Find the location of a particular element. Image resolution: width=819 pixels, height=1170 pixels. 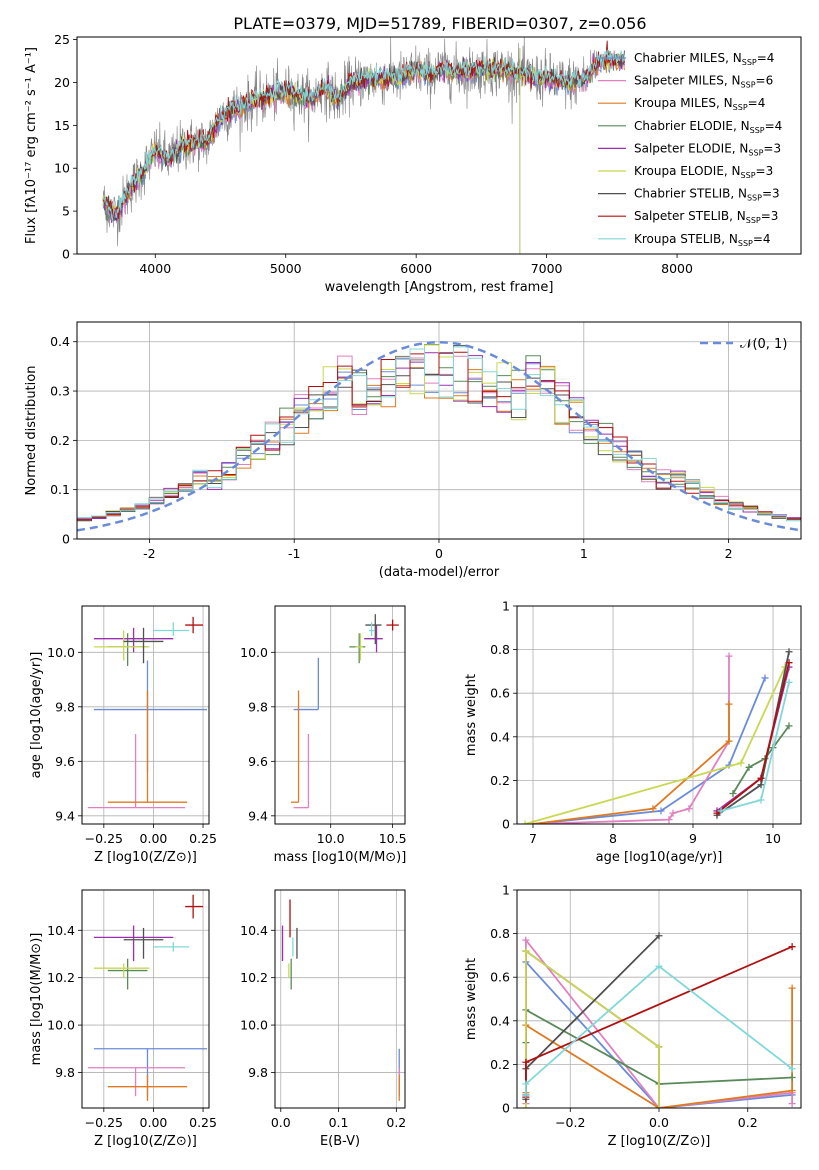

legend-label: Kroupa STELIB, NSSP=4 is located at coordinates (702, 240).